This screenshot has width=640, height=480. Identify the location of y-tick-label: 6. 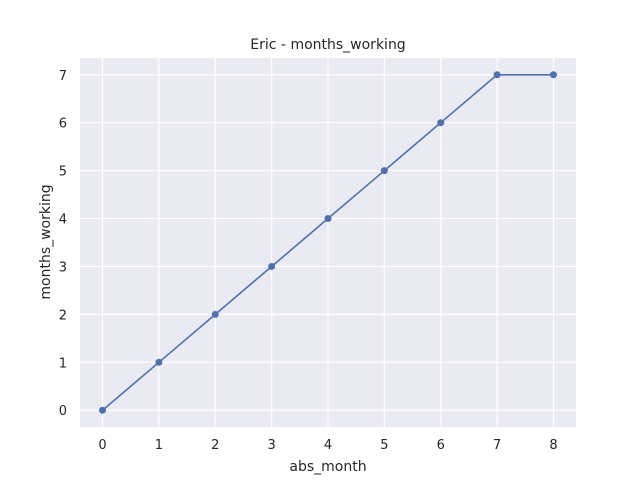
(63, 124).